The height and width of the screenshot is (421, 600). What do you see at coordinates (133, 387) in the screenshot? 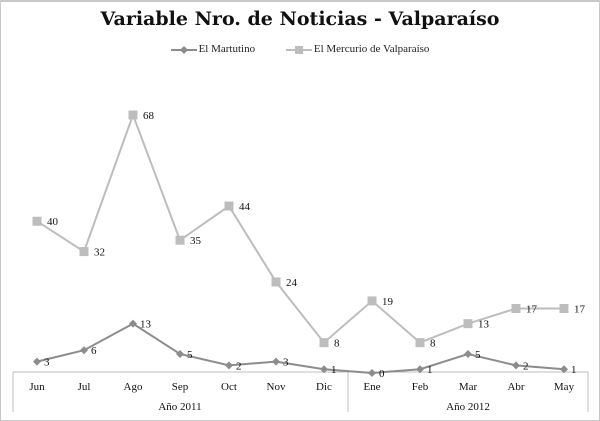
I see `category-label: Ago` at bounding box center [133, 387].